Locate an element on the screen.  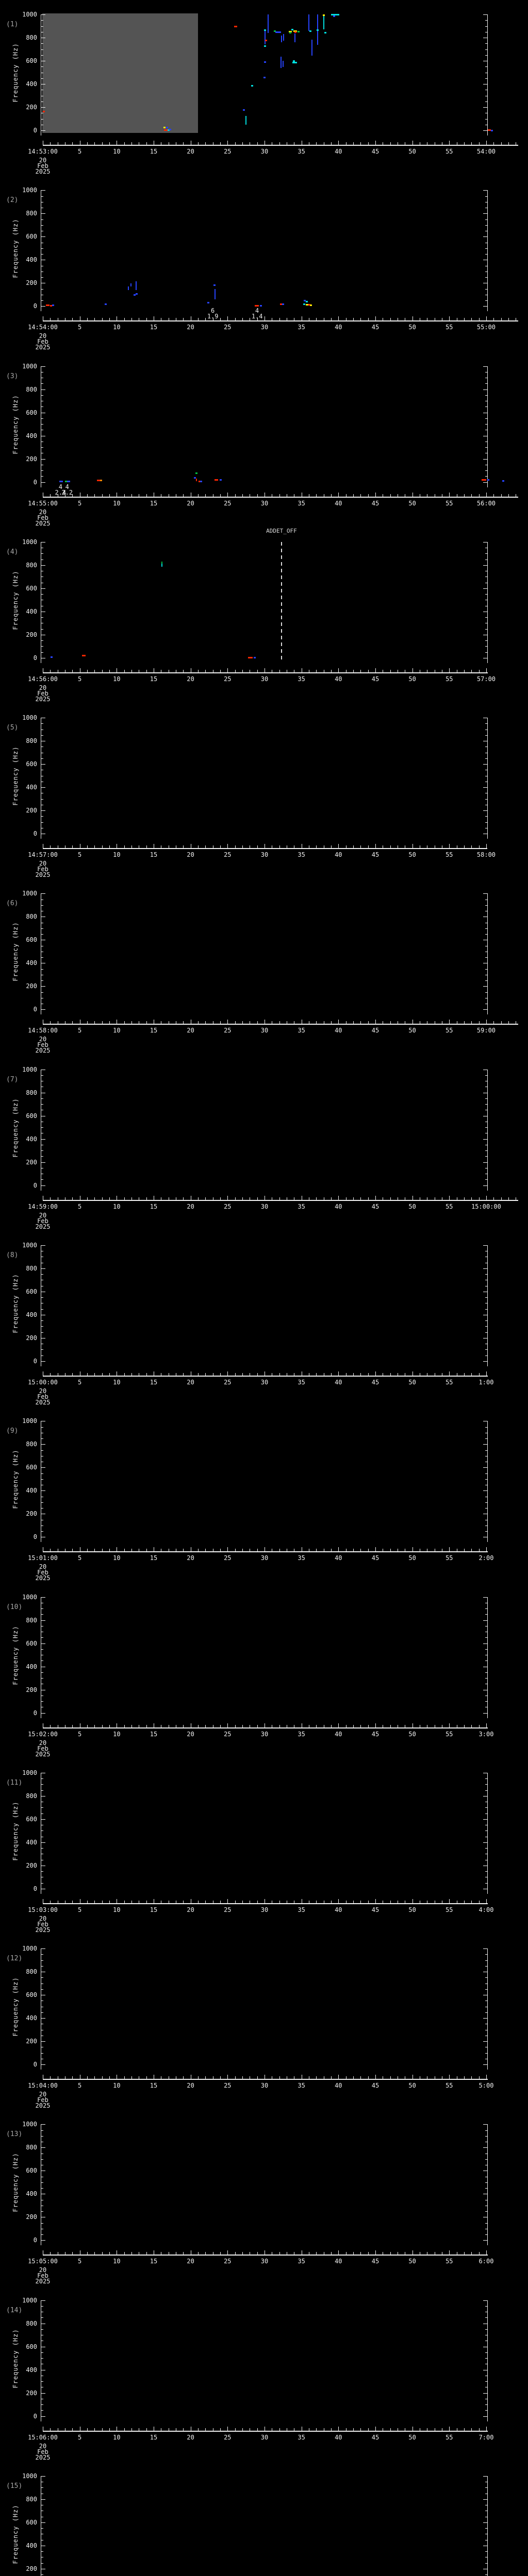
end-time-label: 7:00 is located at coordinates (486, 2437).